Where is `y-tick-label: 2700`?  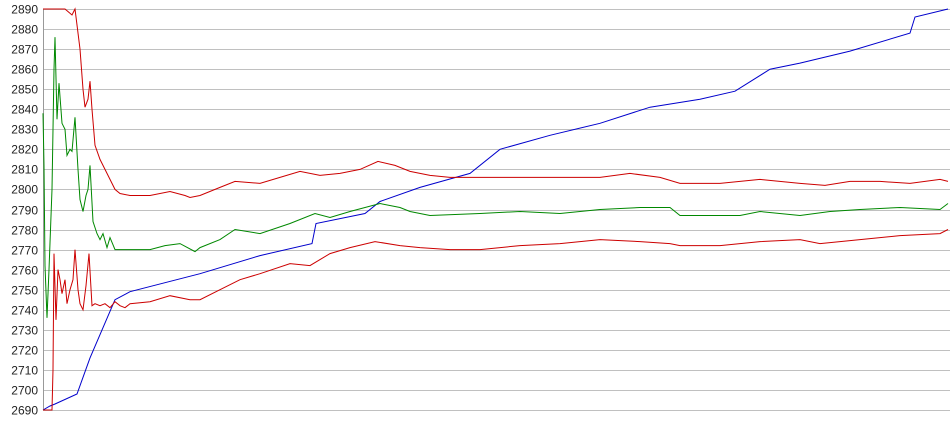 y-tick-label: 2700 is located at coordinates (24, 391).